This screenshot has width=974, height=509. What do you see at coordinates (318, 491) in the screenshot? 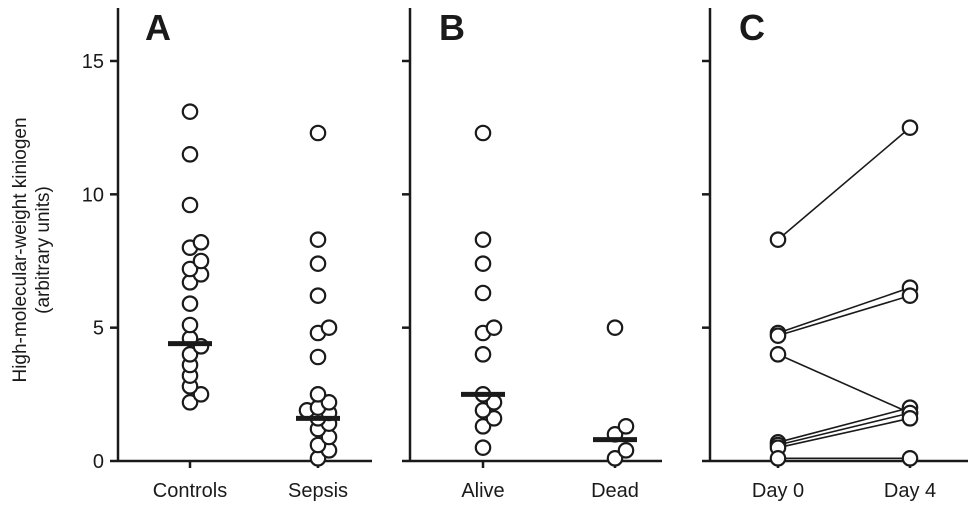
I see `category-label: Sepsis` at bounding box center [318, 491].